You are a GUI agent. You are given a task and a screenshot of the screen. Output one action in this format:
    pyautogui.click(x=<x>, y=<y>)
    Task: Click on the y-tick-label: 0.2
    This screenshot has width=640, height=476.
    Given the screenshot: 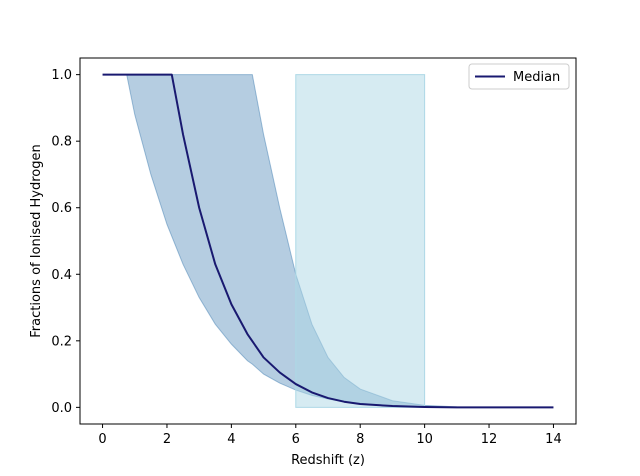 What is the action you would take?
    pyautogui.click(x=61, y=341)
    